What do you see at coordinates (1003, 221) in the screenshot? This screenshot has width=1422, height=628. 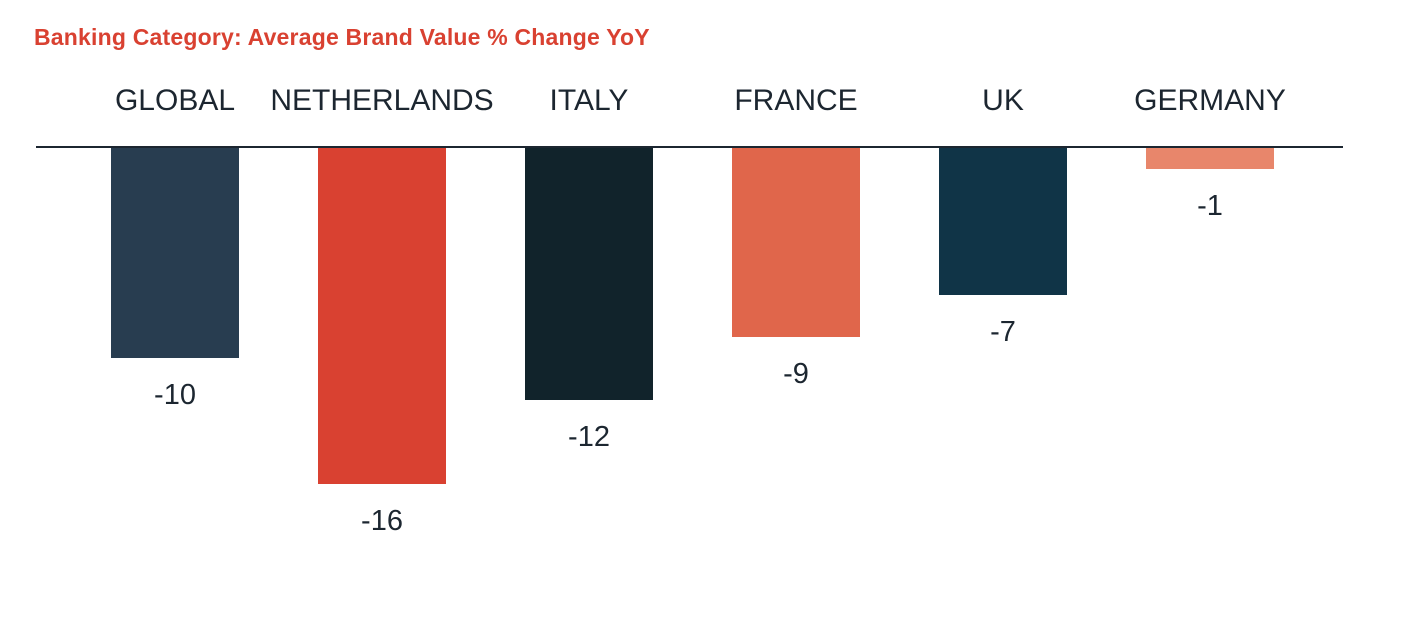 I see `bar-uk` at bounding box center [1003, 221].